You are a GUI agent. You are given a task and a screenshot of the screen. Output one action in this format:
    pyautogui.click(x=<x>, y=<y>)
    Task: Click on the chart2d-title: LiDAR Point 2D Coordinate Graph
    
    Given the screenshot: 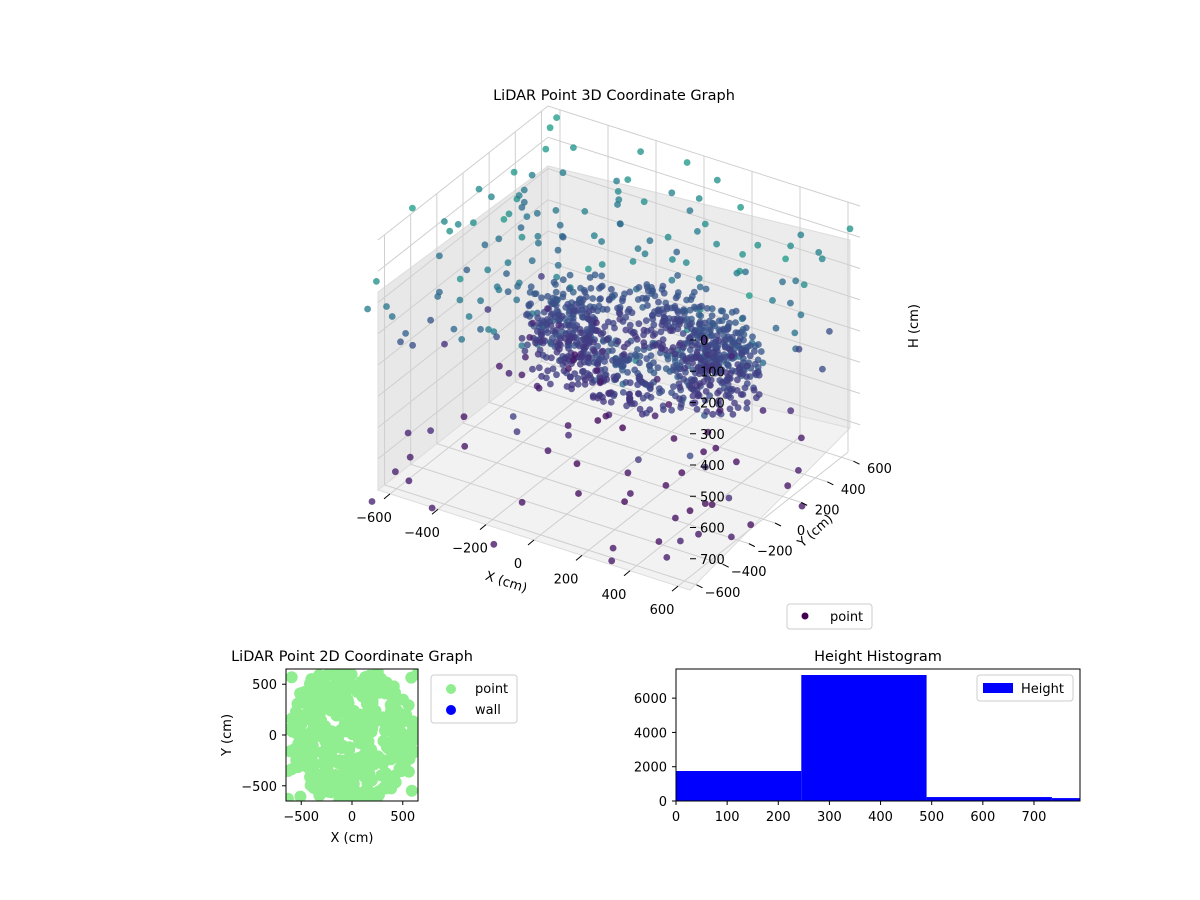 What is the action you would take?
    pyautogui.click(x=352, y=657)
    